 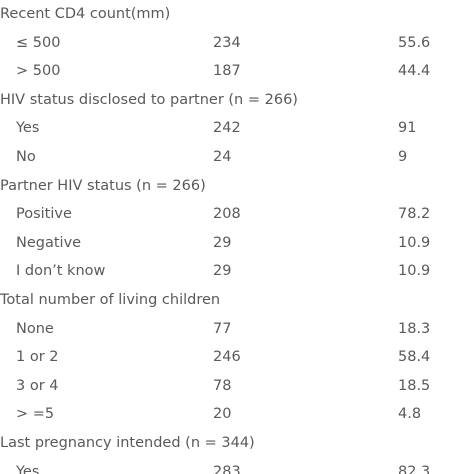 What do you see at coordinates (227, 214) in the screenshot?
I see `count: 208` at bounding box center [227, 214].